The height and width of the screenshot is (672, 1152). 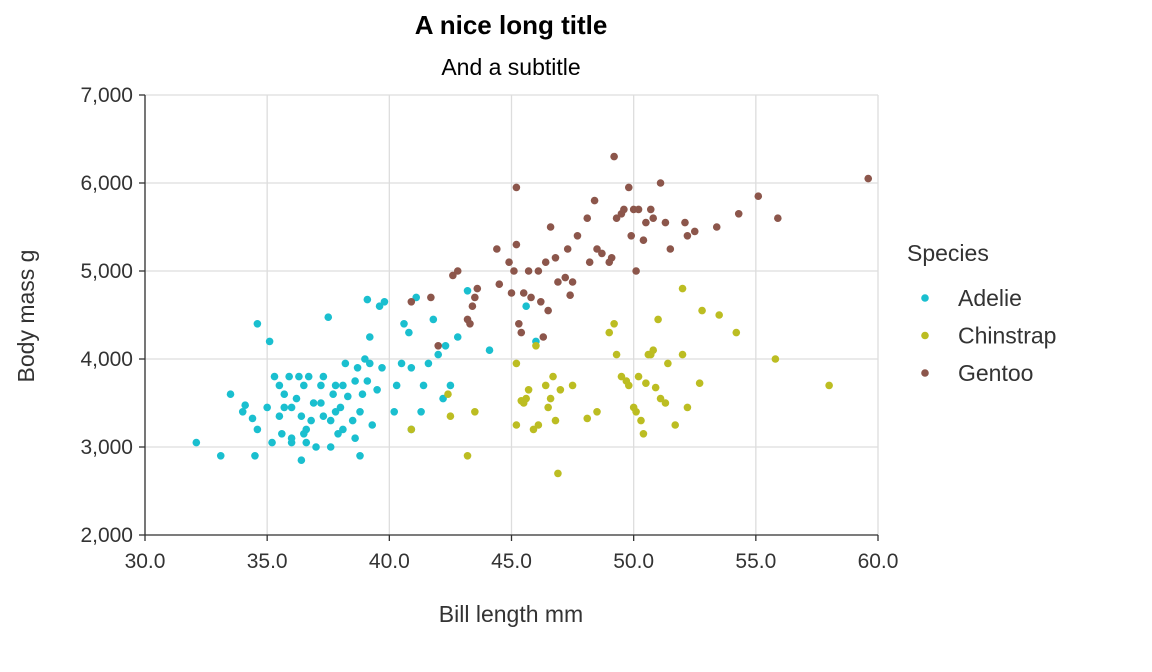 What do you see at coordinates (925, 298) in the screenshot?
I see `legend-key-adelie` at bounding box center [925, 298].